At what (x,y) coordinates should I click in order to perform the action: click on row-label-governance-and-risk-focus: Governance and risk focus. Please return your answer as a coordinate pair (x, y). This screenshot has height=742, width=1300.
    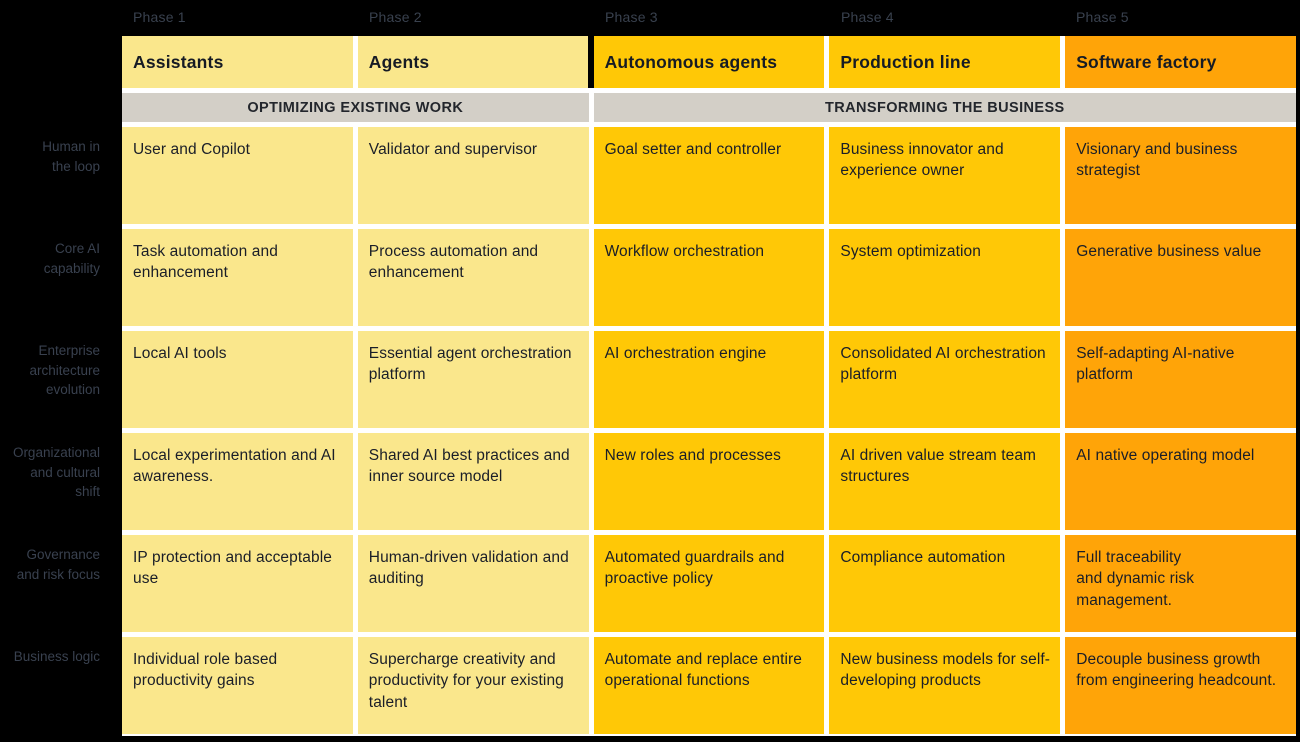
    Looking at the image, I should click on (58, 564).